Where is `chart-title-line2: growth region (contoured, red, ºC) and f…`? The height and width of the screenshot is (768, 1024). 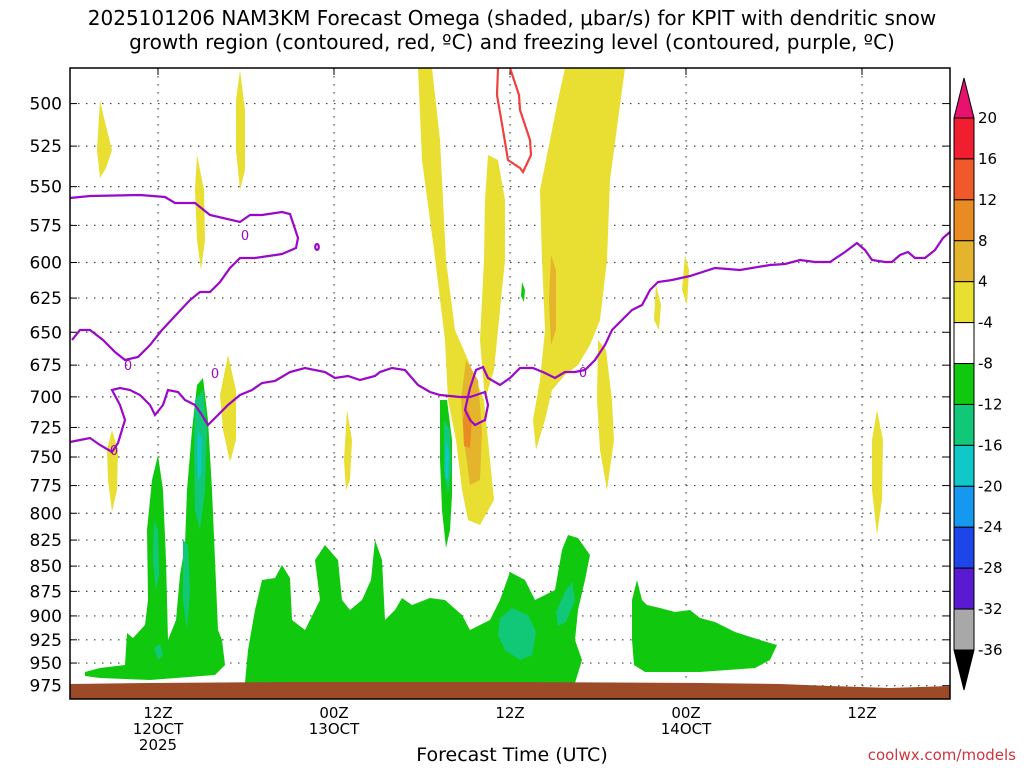
chart-title-line2: growth region (contoured, red, ºC) and f… is located at coordinates (512, 42).